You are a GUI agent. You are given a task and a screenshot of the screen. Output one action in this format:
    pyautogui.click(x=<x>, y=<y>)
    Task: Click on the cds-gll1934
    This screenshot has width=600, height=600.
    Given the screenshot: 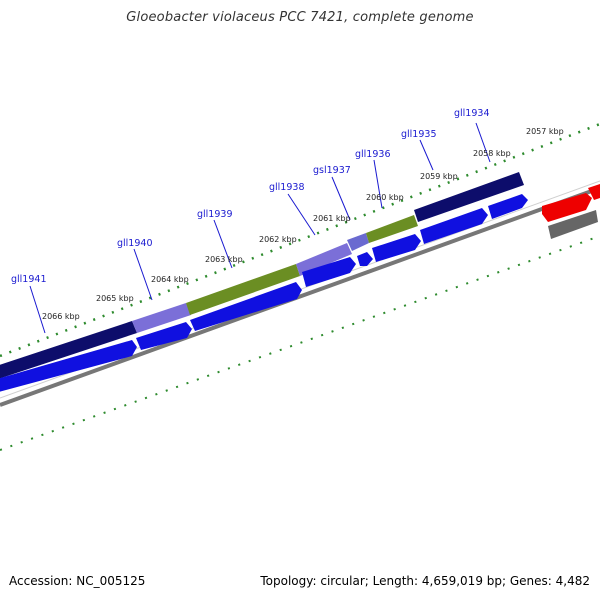 What is the action you would take?
    pyautogui.click(x=508, y=206)
    